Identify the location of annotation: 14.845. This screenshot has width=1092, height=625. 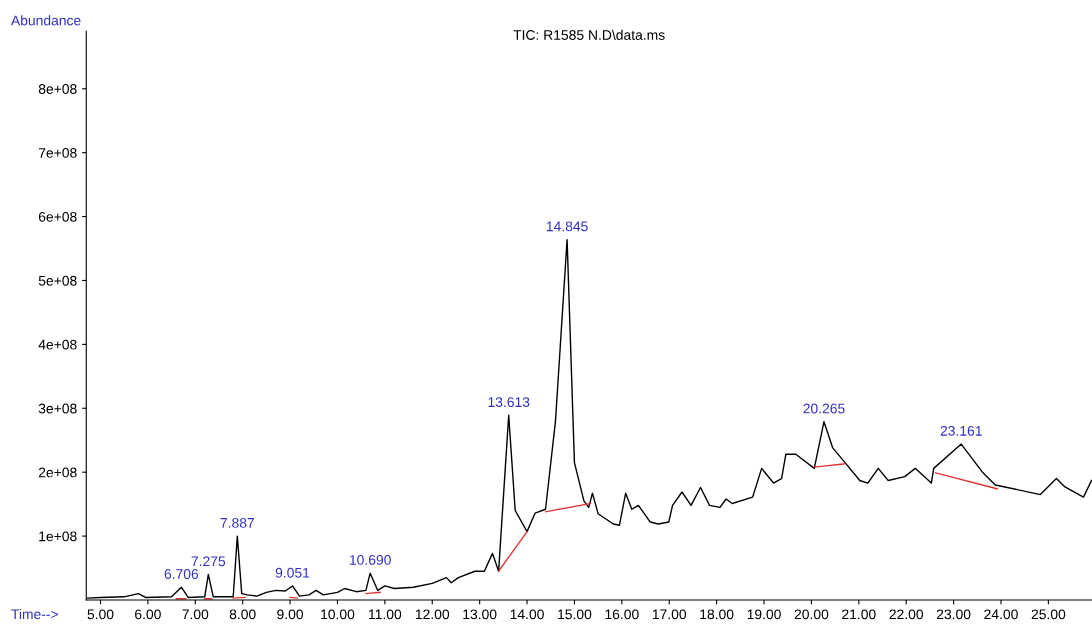
(567, 226).